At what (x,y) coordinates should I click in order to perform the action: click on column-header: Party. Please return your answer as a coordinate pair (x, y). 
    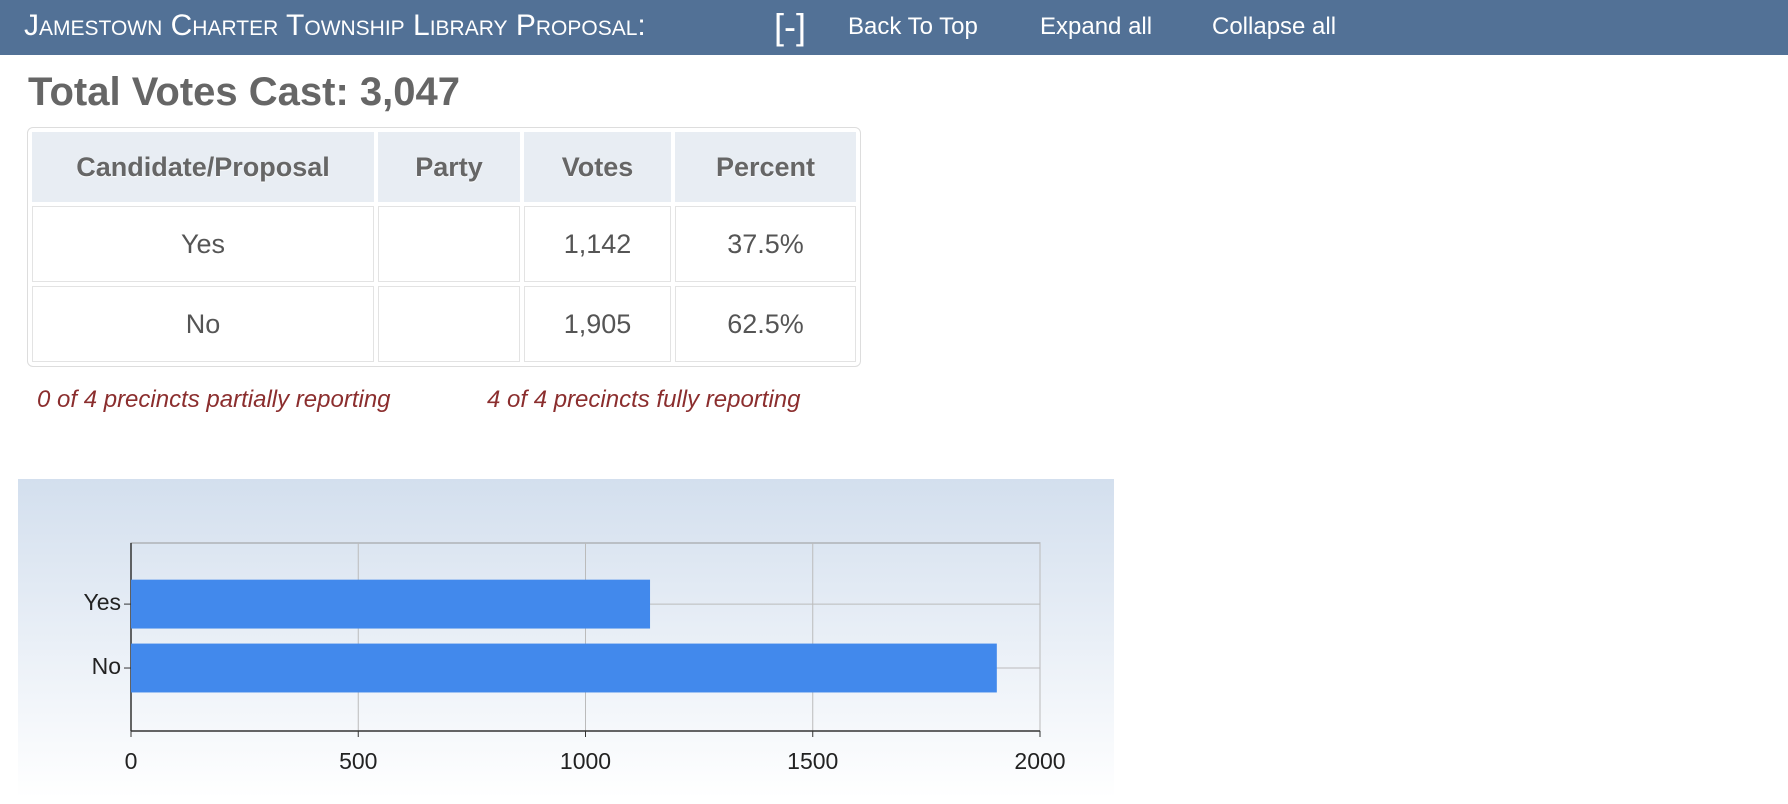
    Looking at the image, I should click on (449, 167).